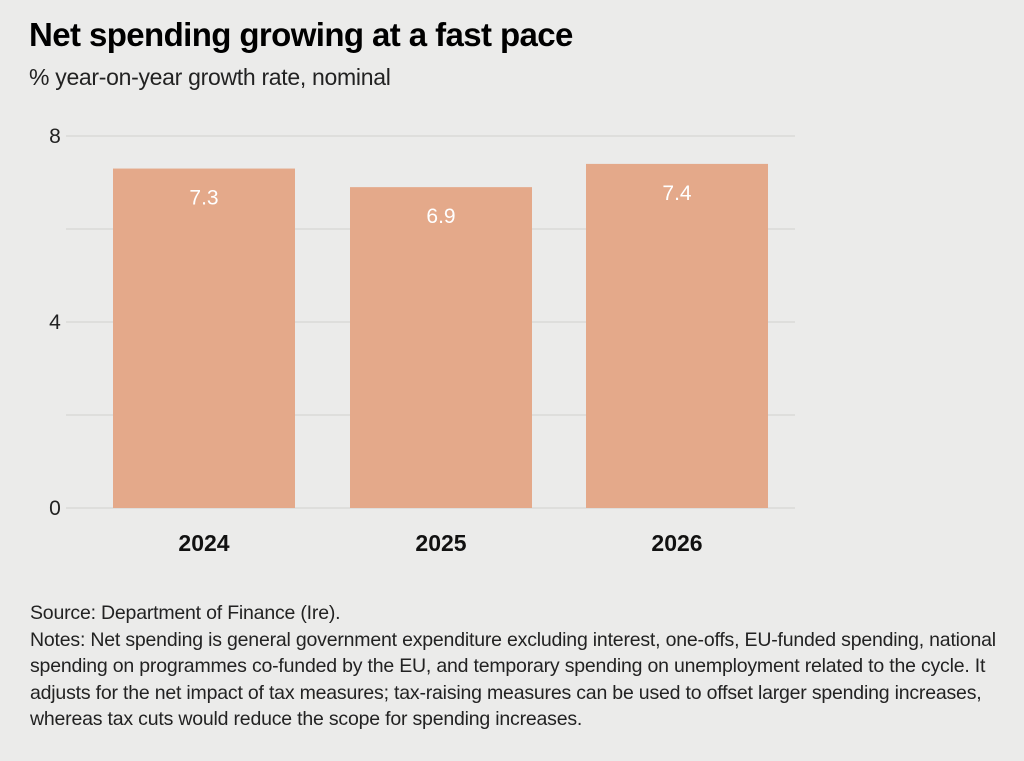 This screenshot has height=761, width=1024. I want to click on chart-title: Net spending growing at a fast pace, so click(301, 34).